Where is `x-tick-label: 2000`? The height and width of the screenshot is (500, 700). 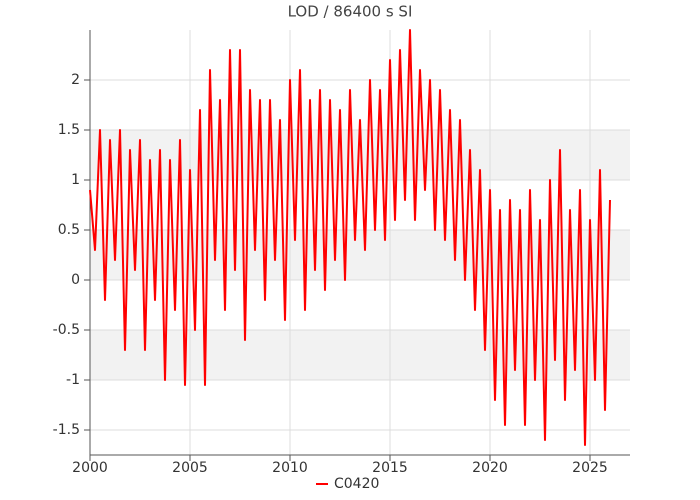
x-tick-label: 2000 is located at coordinates (90, 468).